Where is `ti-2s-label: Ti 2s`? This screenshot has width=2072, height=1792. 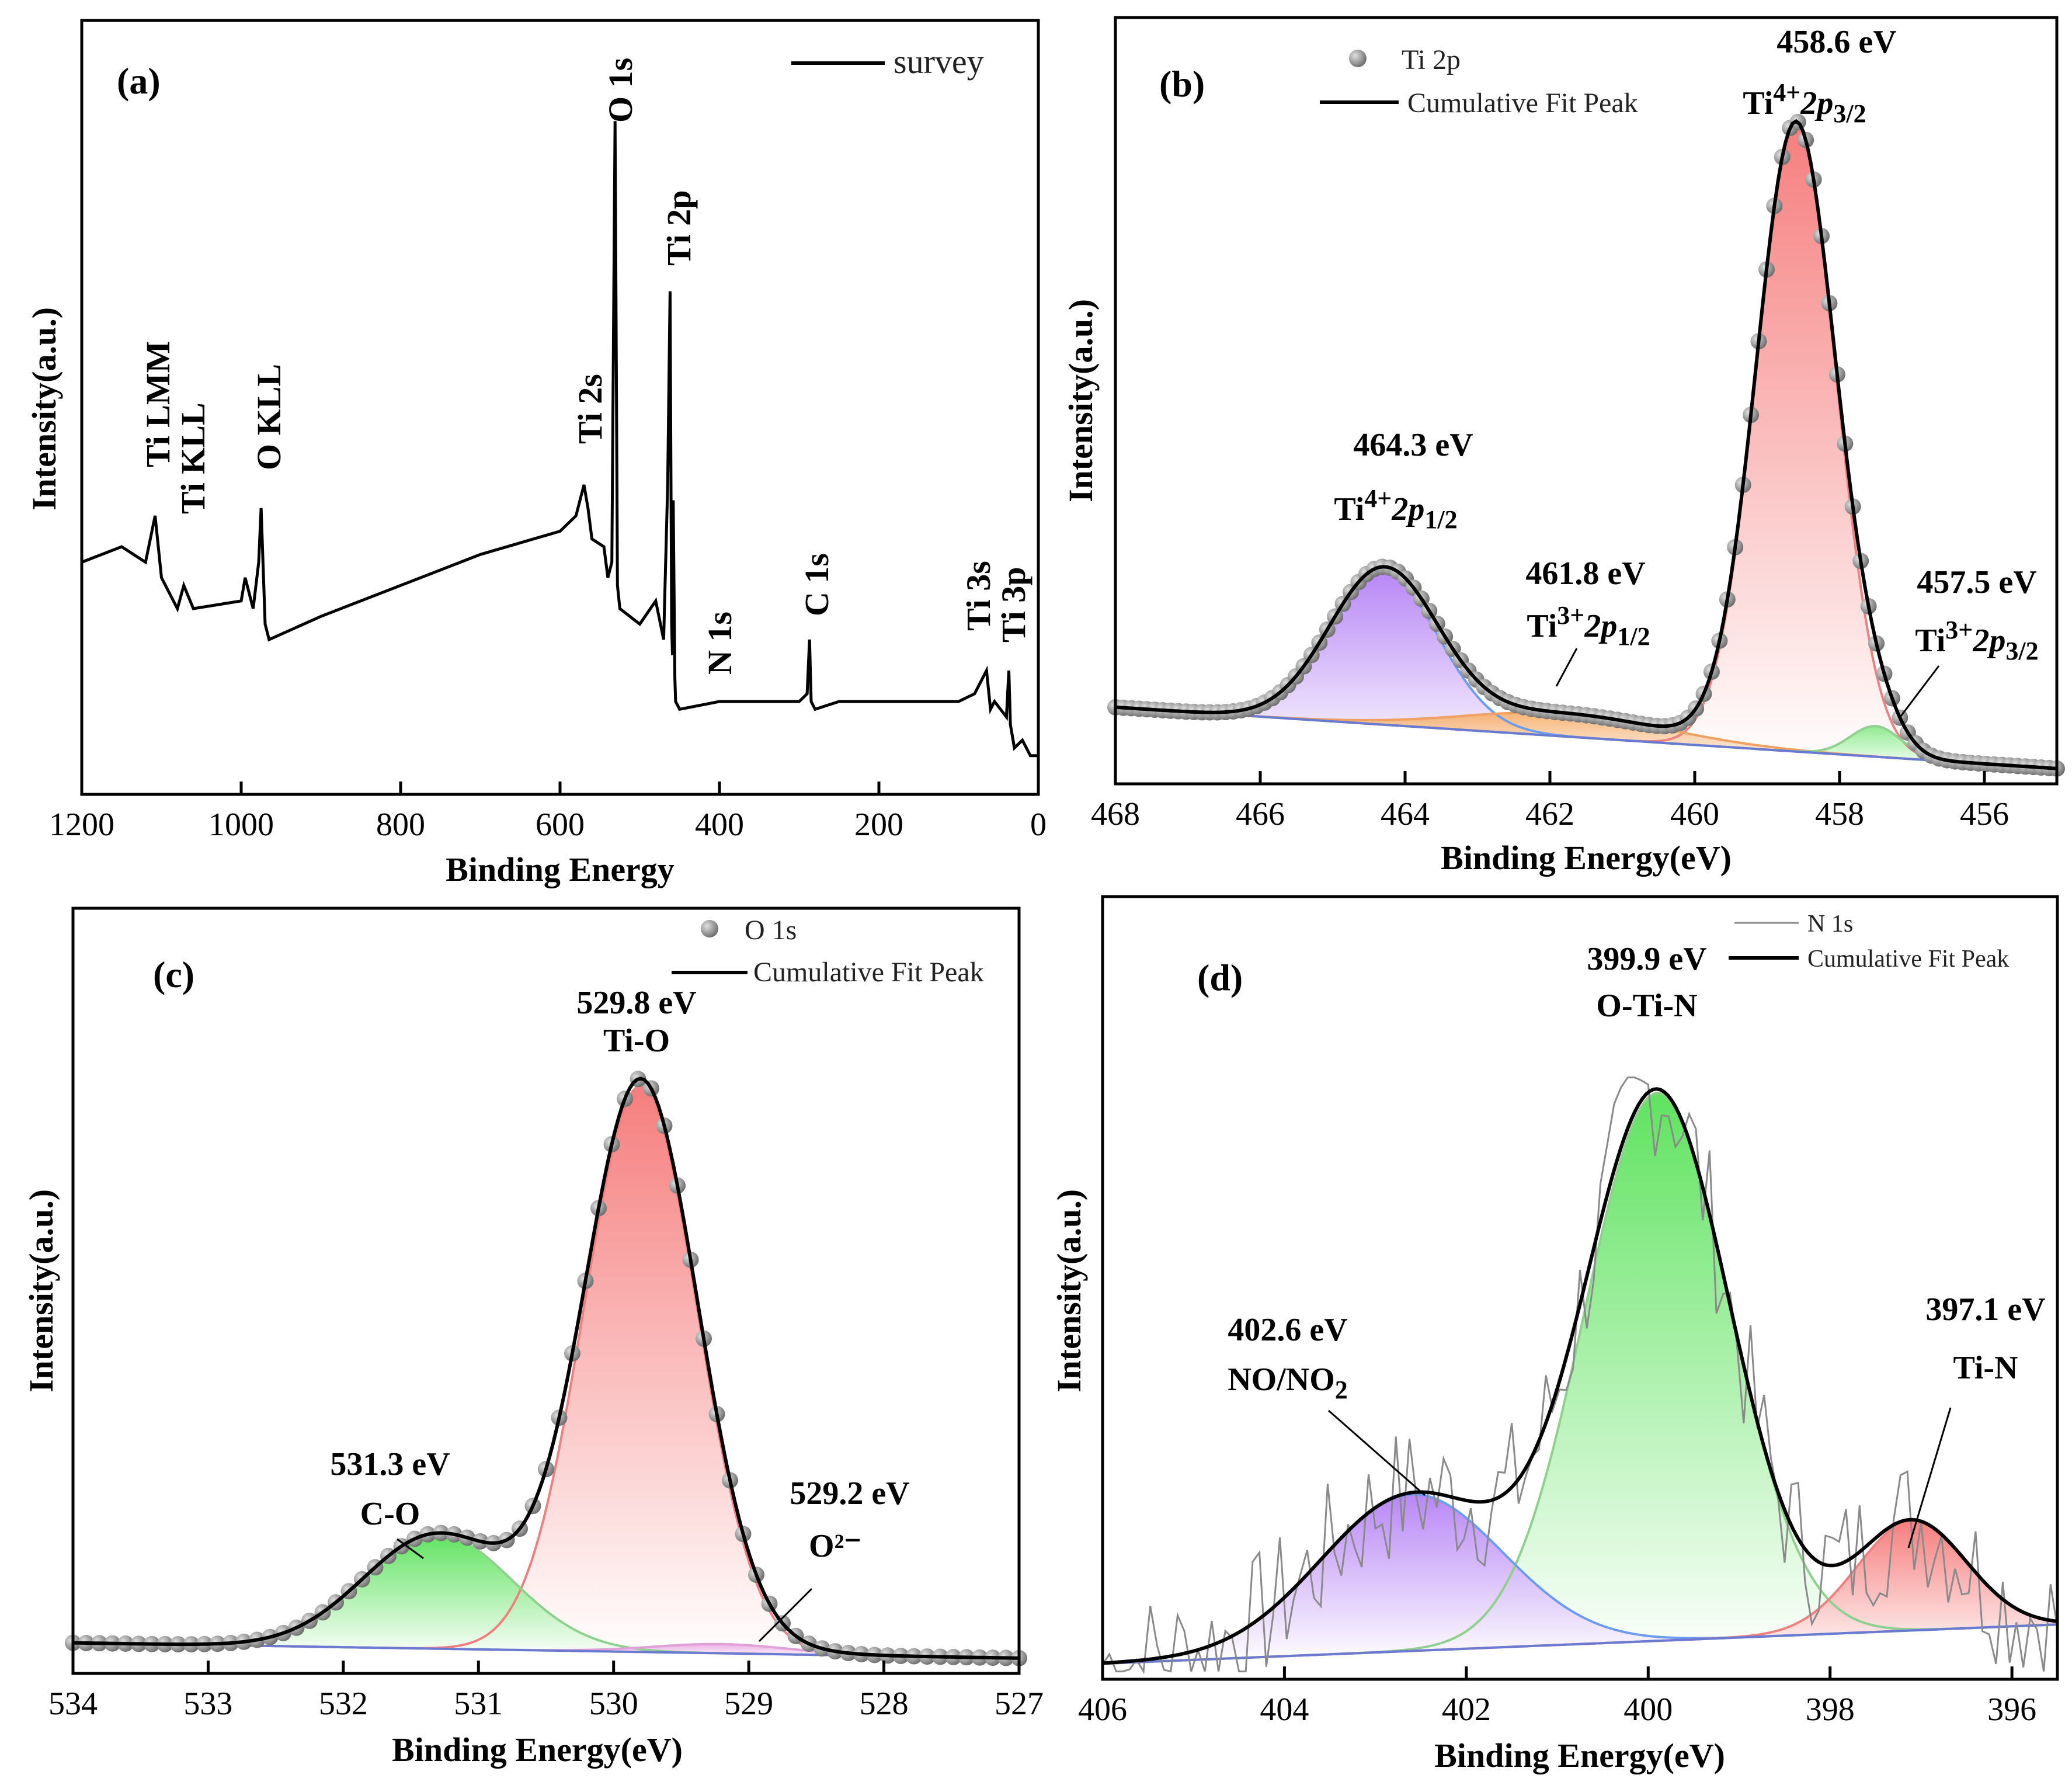
ti-2s-label: Ti 2s is located at coordinates (590, 409).